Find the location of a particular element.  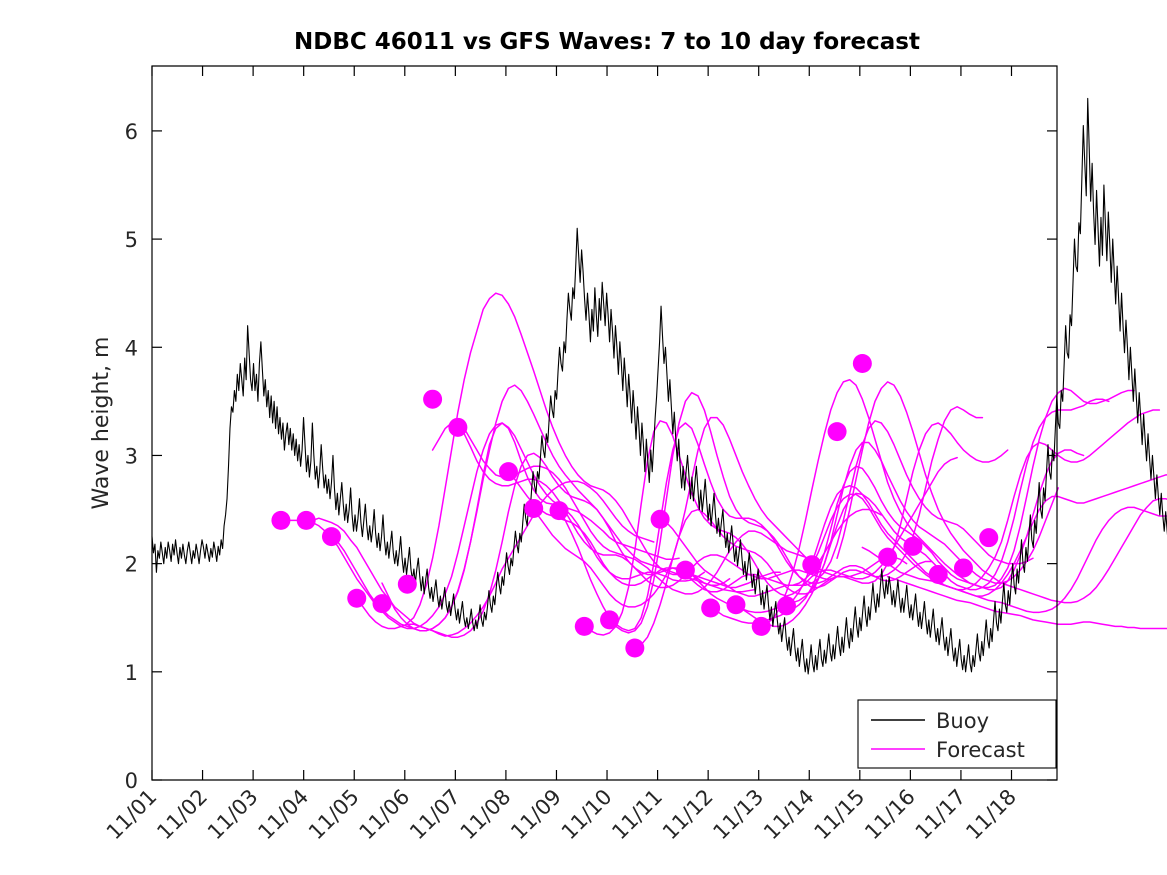

y-tick-label: 3 is located at coordinates (131, 456).